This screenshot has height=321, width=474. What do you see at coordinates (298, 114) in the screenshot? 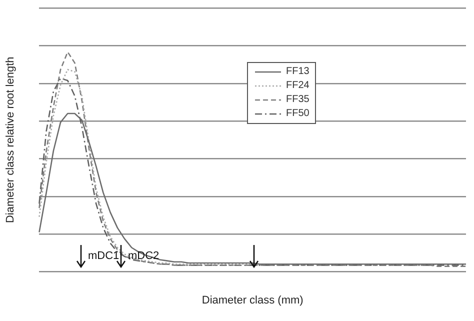
I see `legend-label: FF50` at bounding box center [298, 114].